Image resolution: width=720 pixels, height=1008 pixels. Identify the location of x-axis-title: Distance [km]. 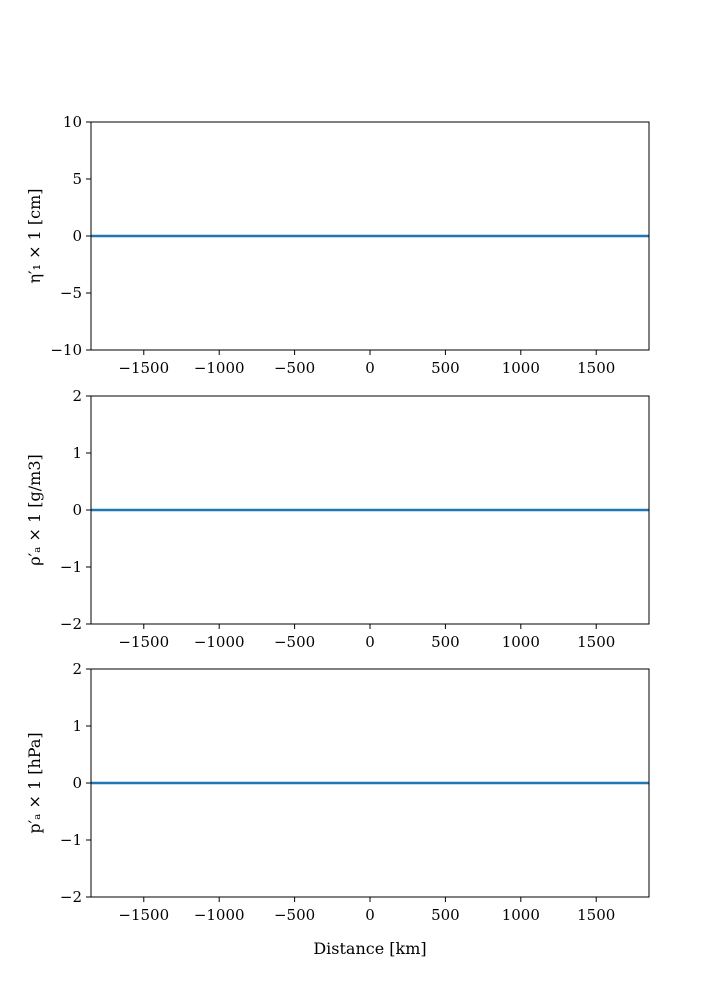
(369, 948).